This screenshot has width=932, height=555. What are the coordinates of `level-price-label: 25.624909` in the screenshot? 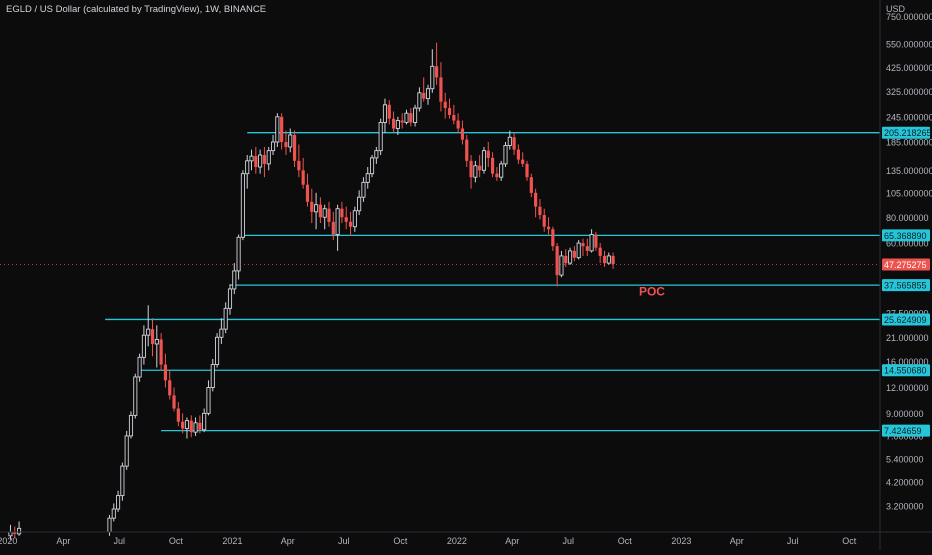 It's located at (905, 320).